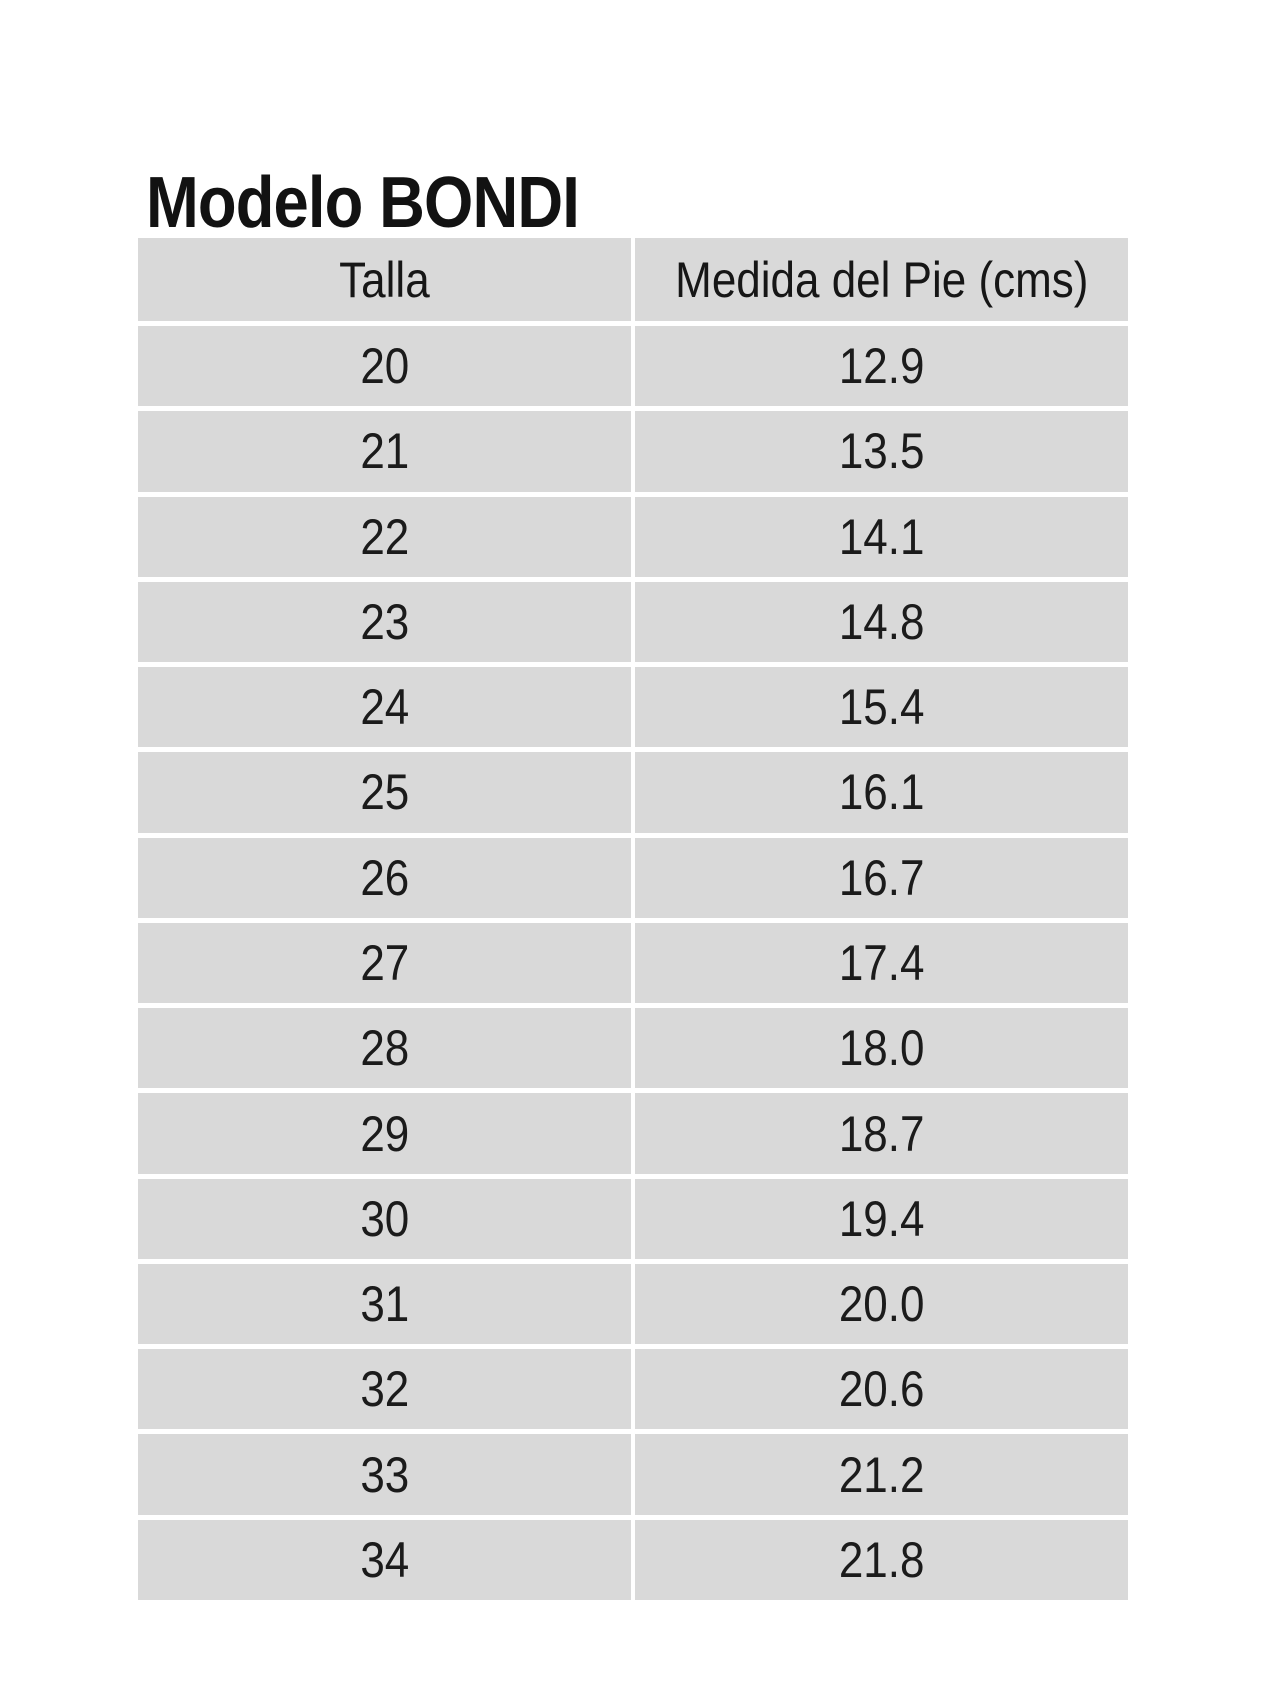  Describe the element at coordinates (384, 622) in the screenshot. I see `size-cell: 23` at that location.